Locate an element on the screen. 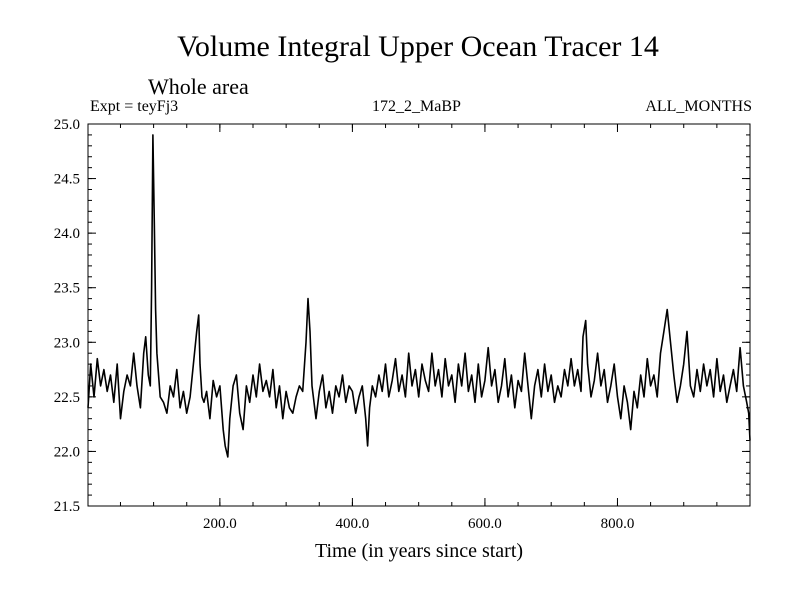 This screenshot has width=800, height=600. x-tick-label: 800.0 is located at coordinates (618, 524).